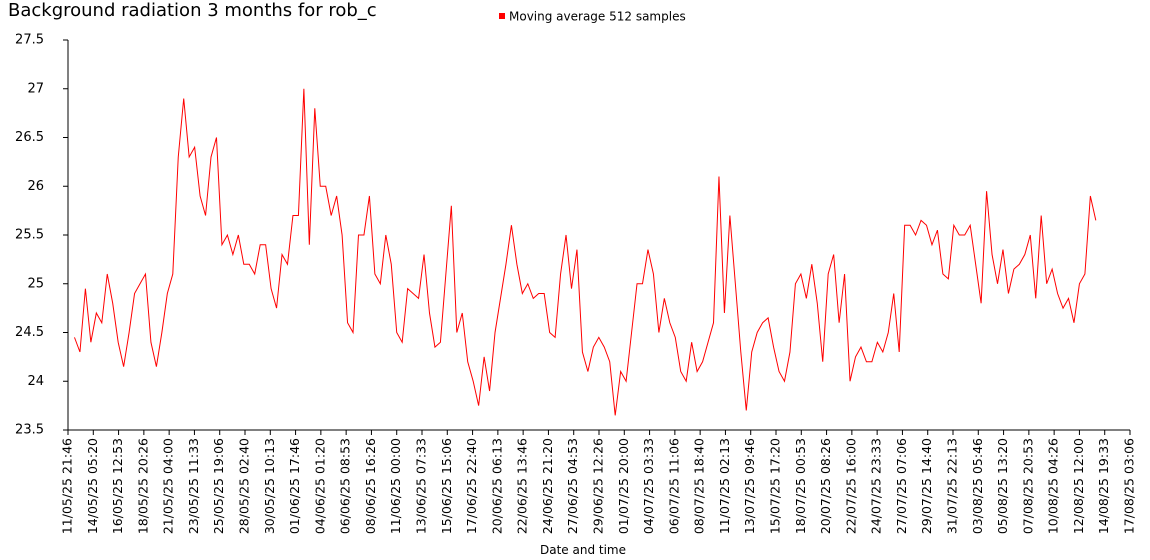 The height and width of the screenshot is (560, 1150). Describe the element at coordinates (522, 486) in the screenshot. I see `x-tick-label: 22/06/25 13:46` at that location.